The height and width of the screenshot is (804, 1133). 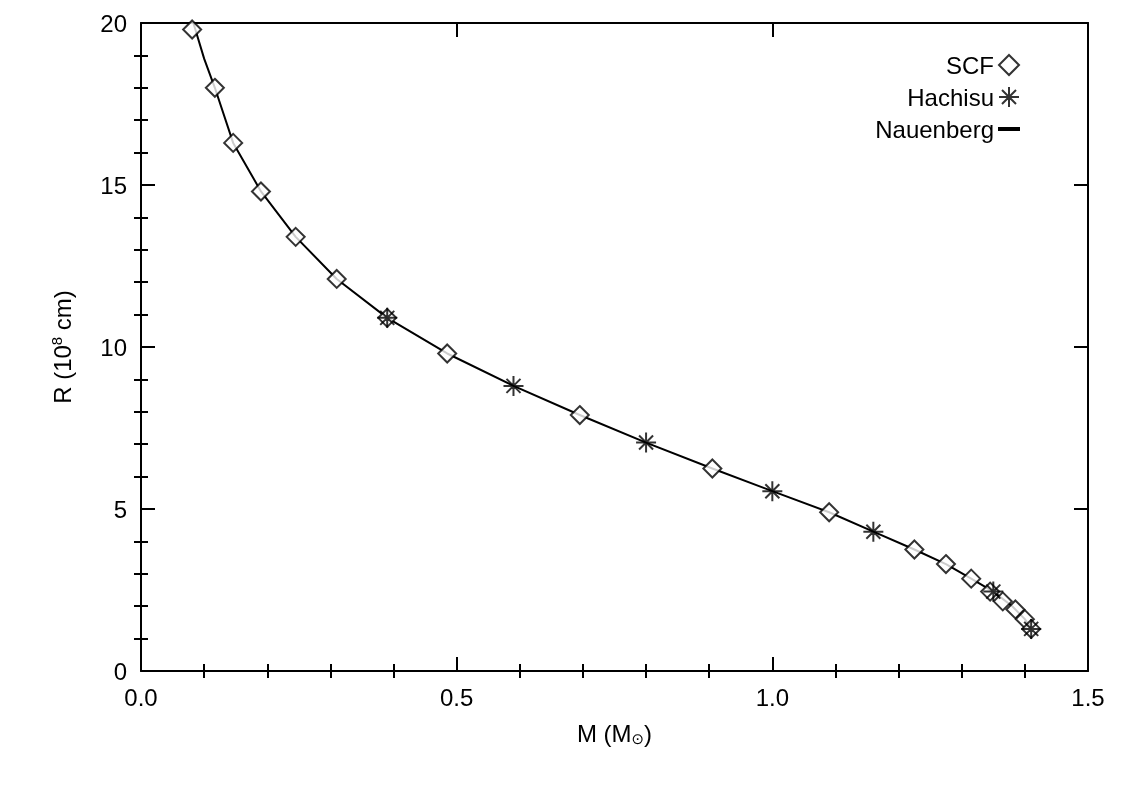 What do you see at coordinates (113, 347) in the screenshot?
I see `y-tick-label: 10` at bounding box center [113, 347].